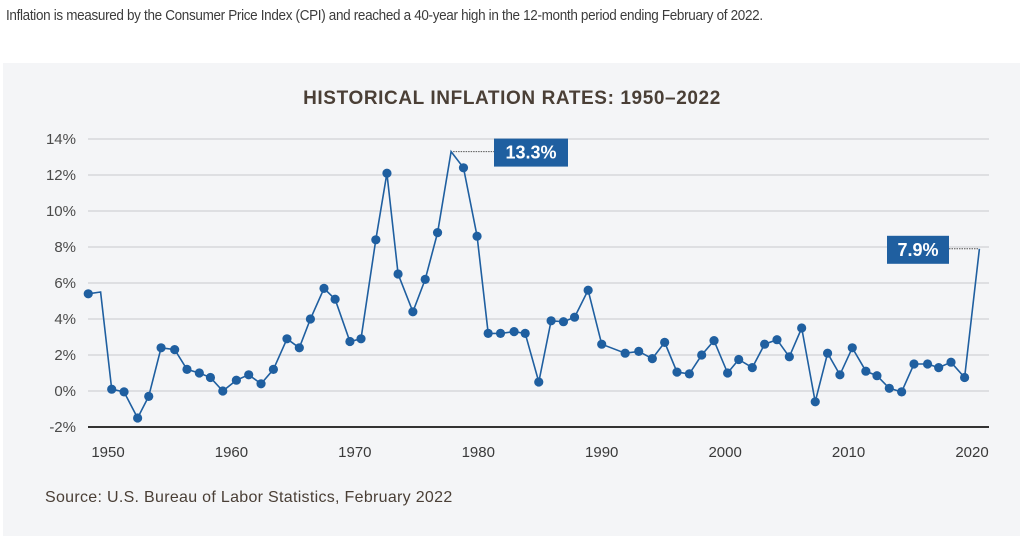  I want to click on y-axis-ticks: -2% 0% 2% 4% 6% 8% 10% 12% 14%, so click(61, 283).